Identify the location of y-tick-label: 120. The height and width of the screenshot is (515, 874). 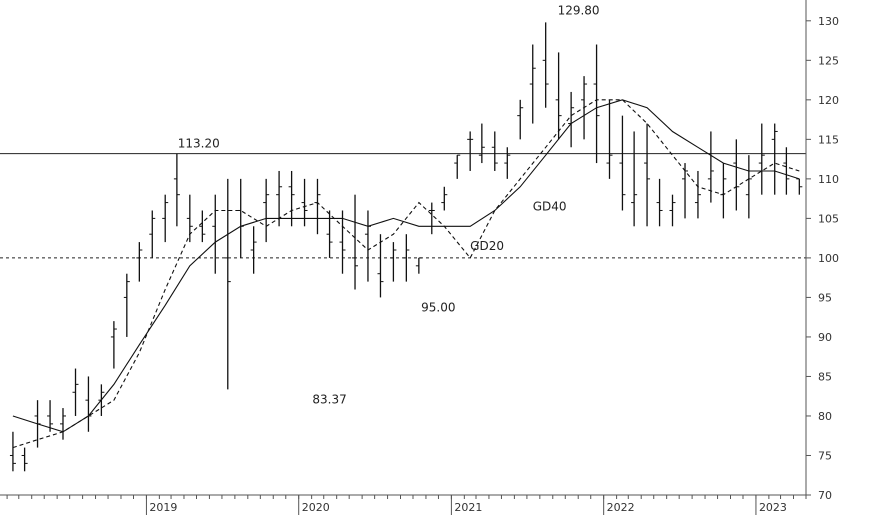
(828, 100).